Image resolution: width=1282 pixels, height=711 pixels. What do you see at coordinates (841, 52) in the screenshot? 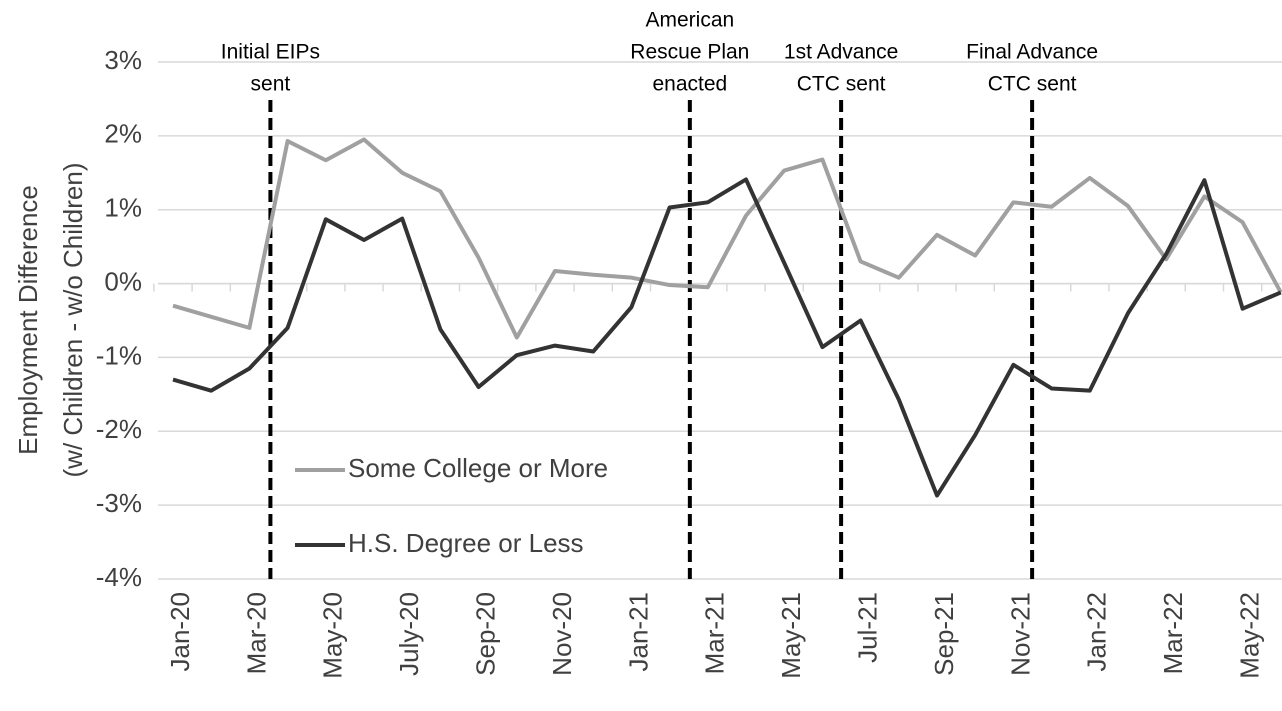
I see `event-label: 1st Advance` at bounding box center [841, 52].